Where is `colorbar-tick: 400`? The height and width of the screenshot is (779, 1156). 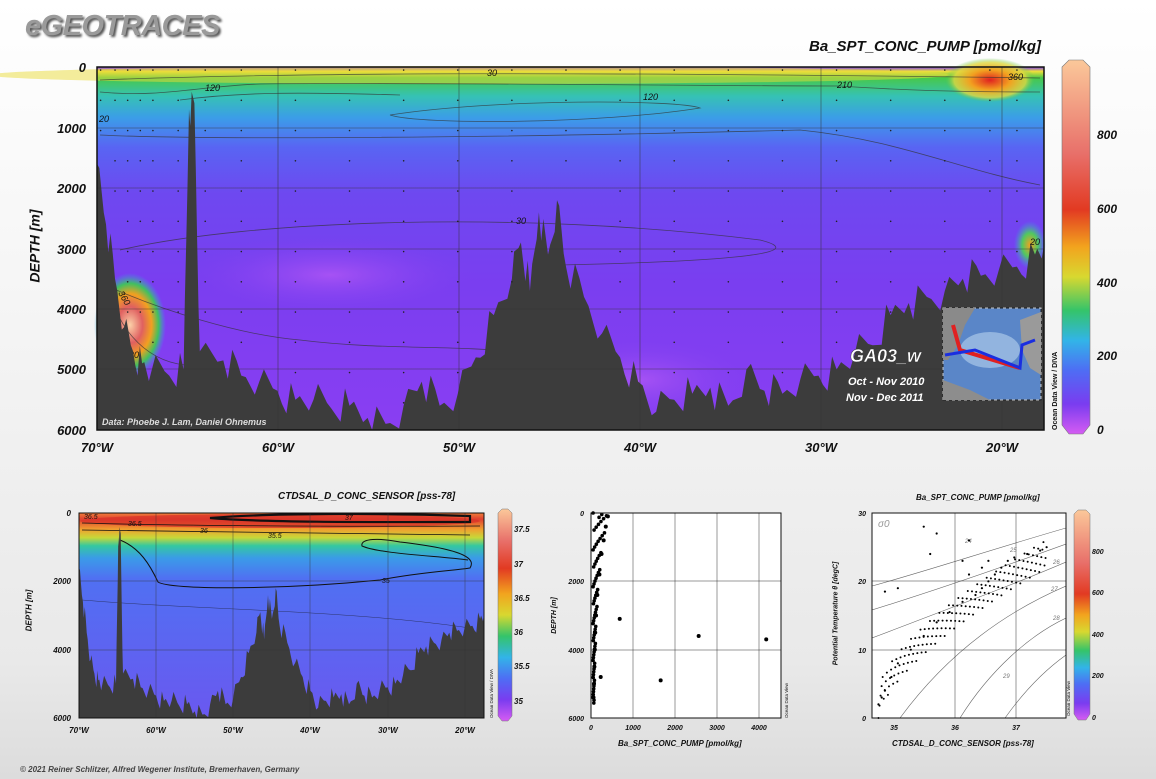 colorbar-tick: 400 is located at coordinates (1097, 635).